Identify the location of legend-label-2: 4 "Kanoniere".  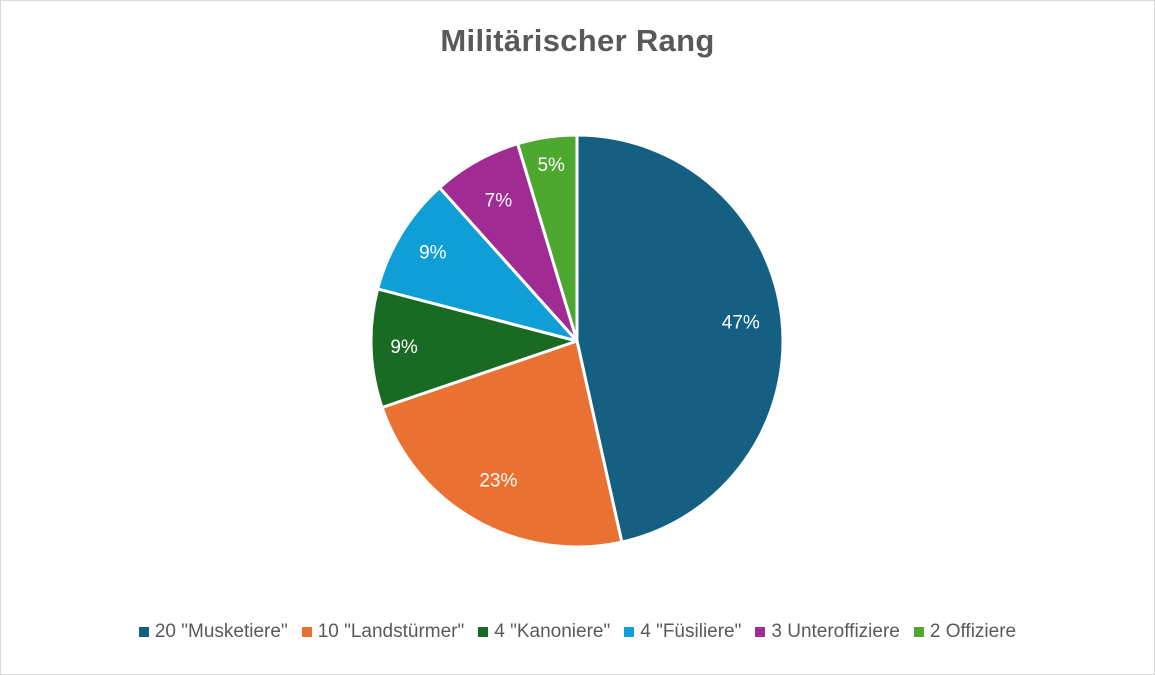
(552, 631).